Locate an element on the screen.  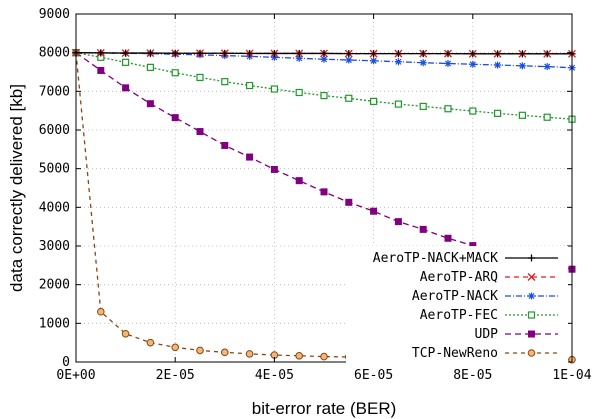
legend-label: AeroTP-NACK+MACK is located at coordinates (435, 258).